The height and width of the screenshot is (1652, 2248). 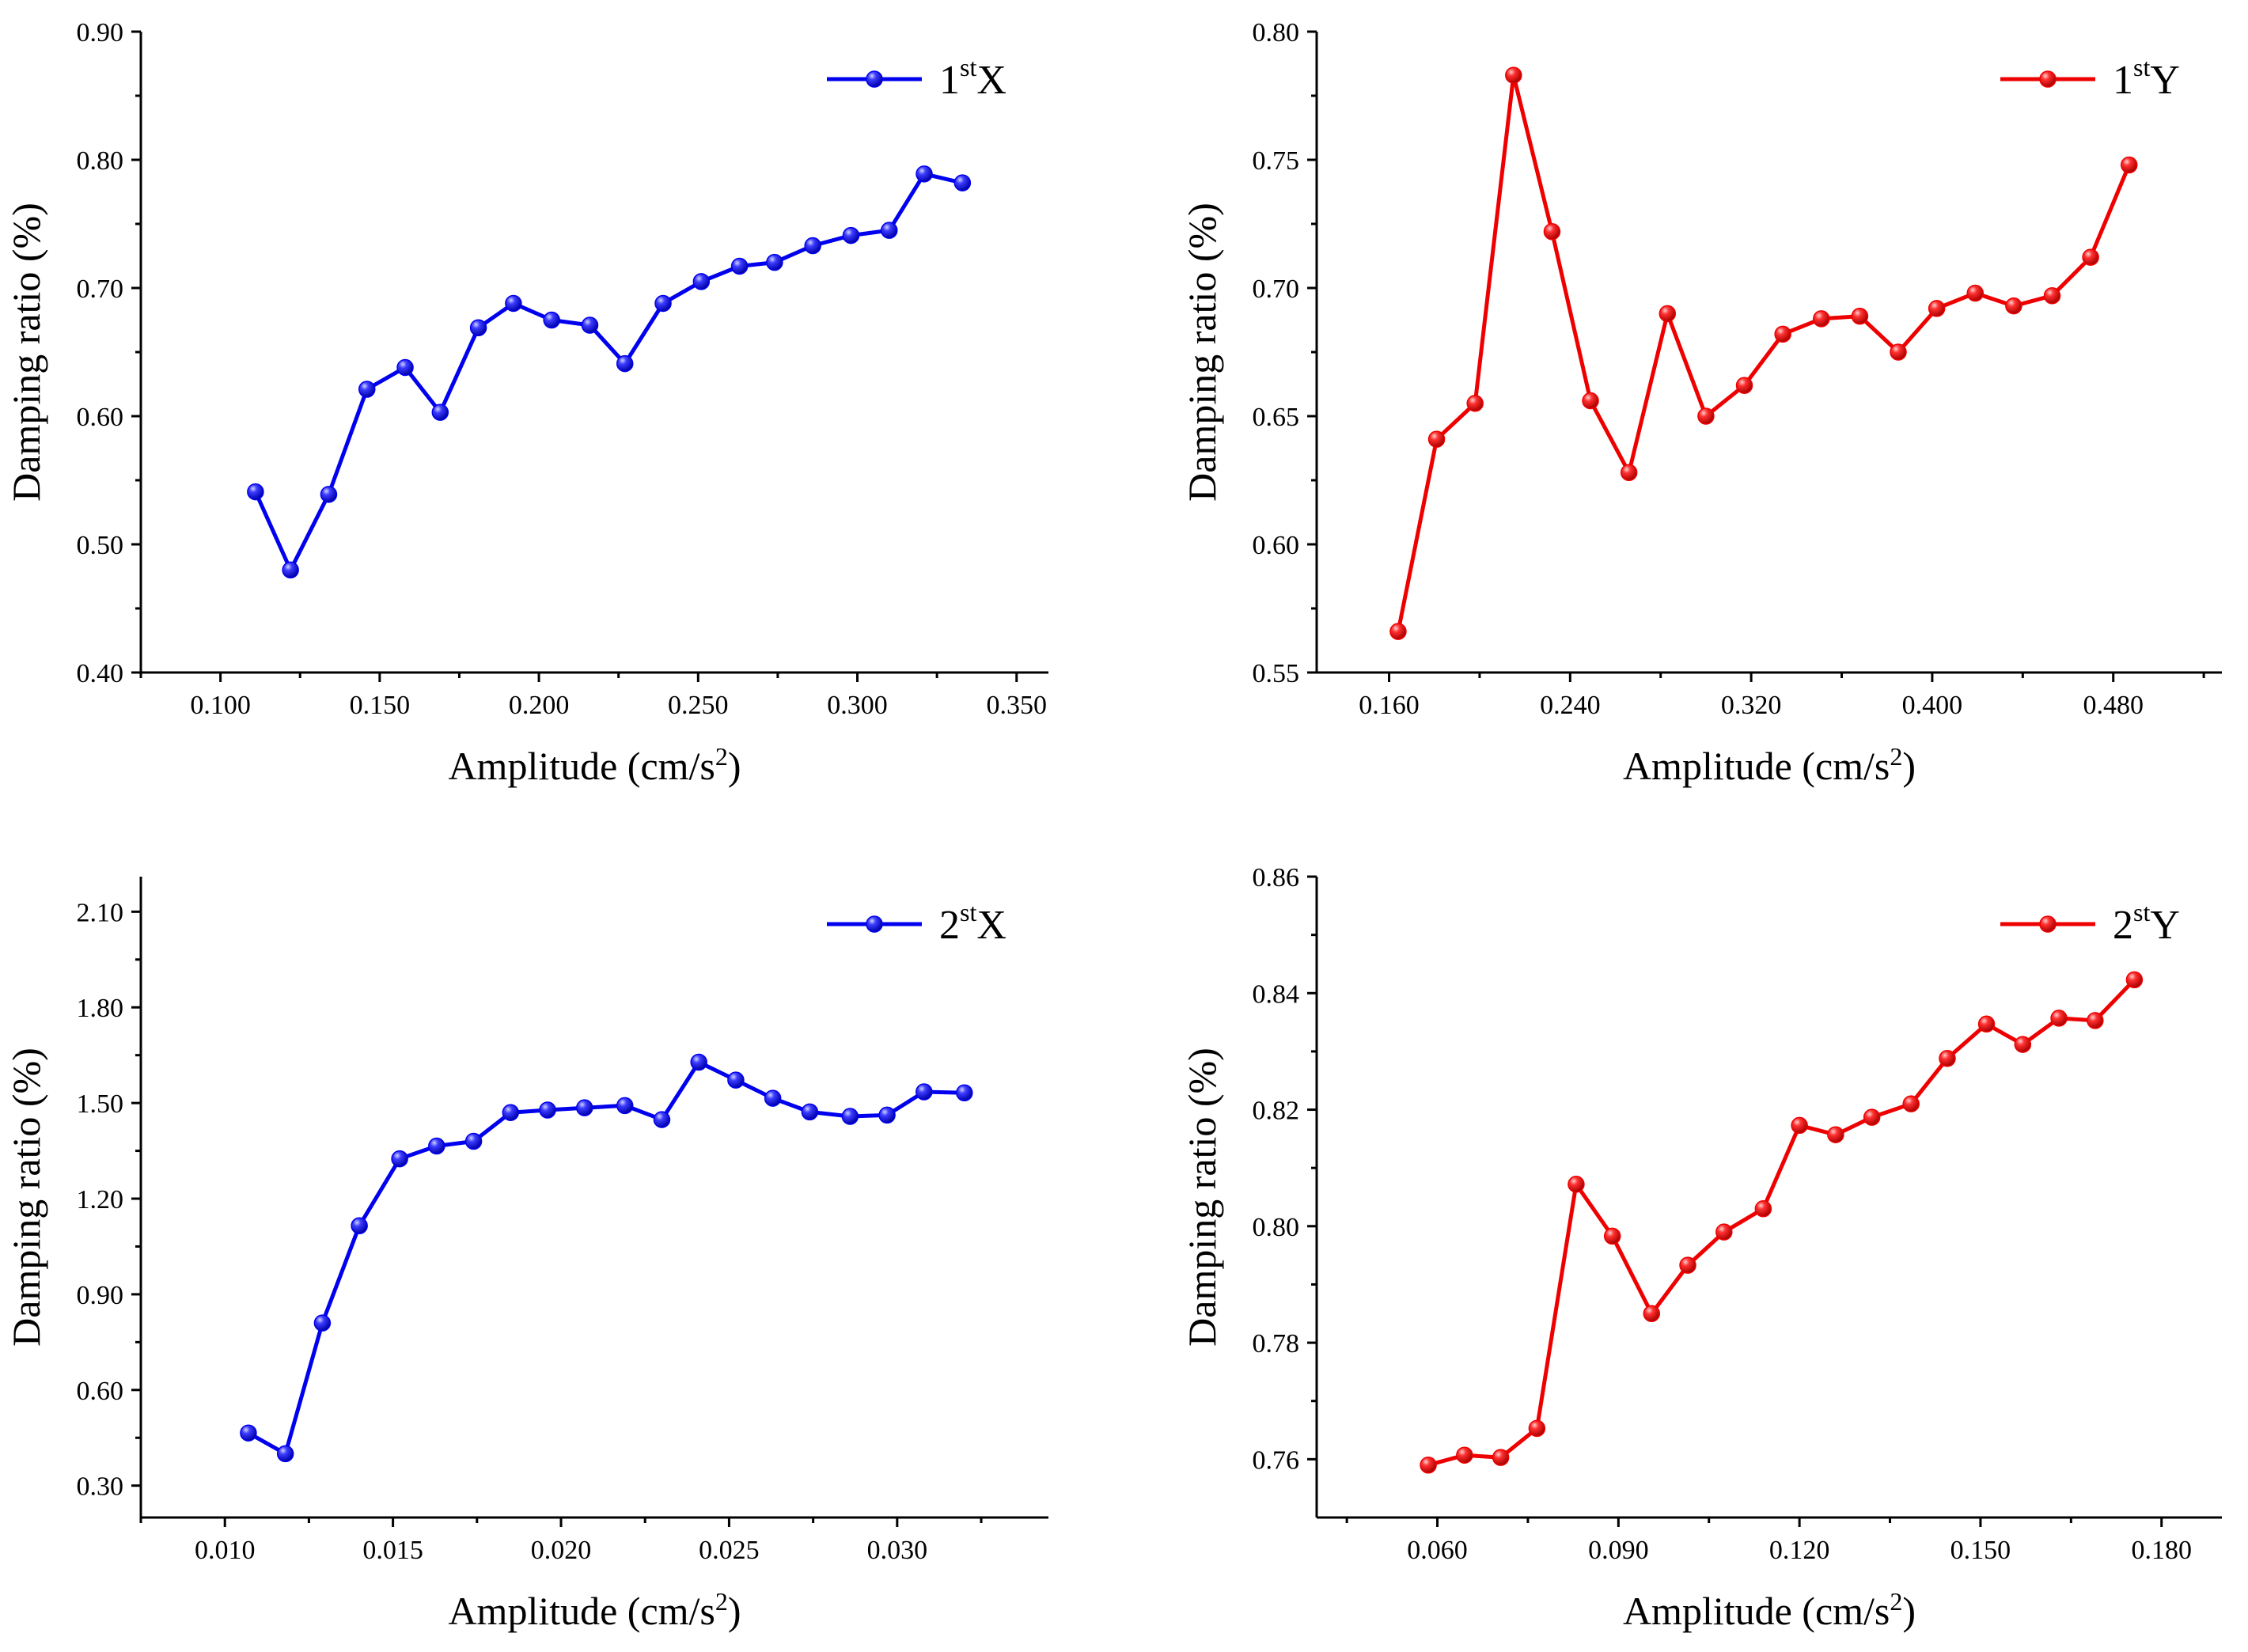 What do you see at coordinates (101, 1296) in the screenshot?
I see `y-tick-label: 0.90` at bounding box center [101, 1296].